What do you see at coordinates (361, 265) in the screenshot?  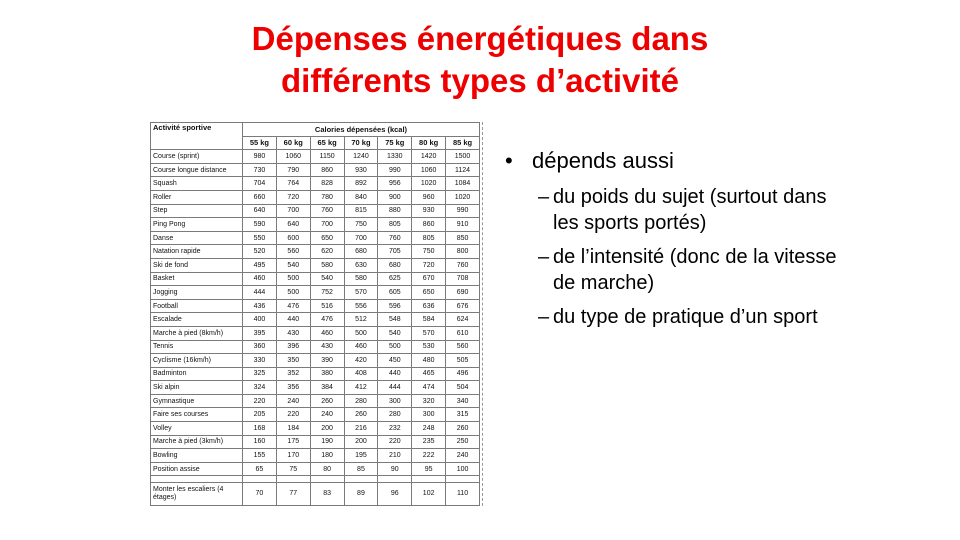 I see `calorie-value-cell: 630` at bounding box center [361, 265].